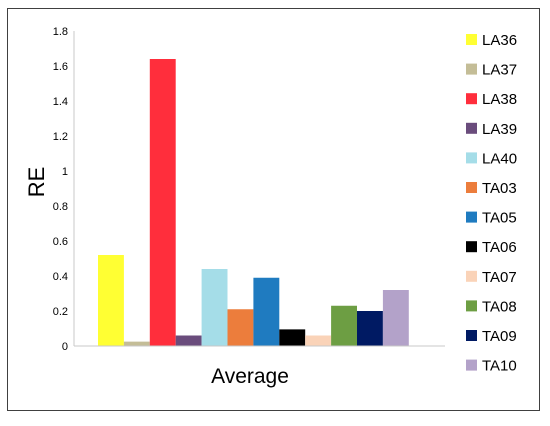  I want to click on bar-la37, so click(136, 344).